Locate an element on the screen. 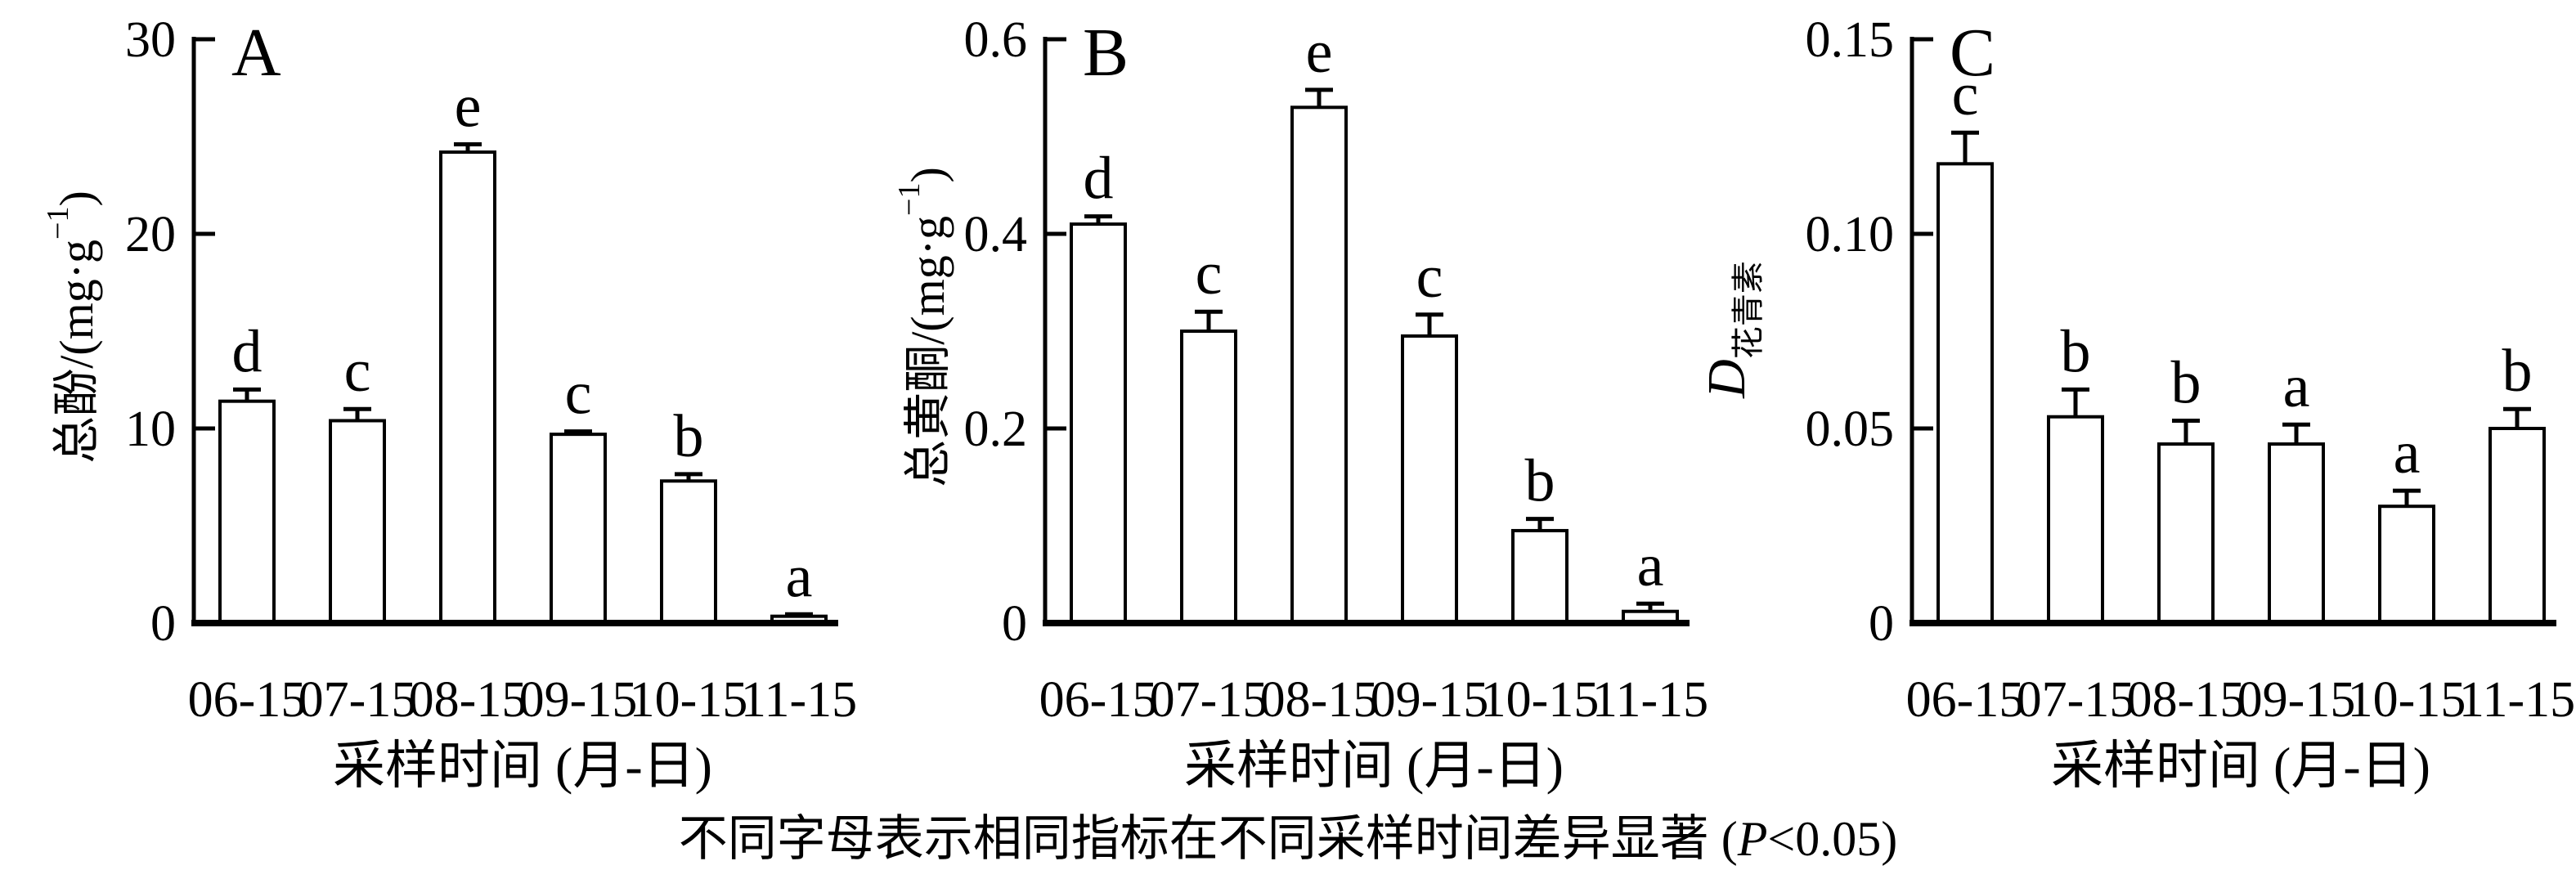 The height and width of the screenshot is (879, 2576). sig-letter-C-10-15: a is located at coordinates (2407, 453).